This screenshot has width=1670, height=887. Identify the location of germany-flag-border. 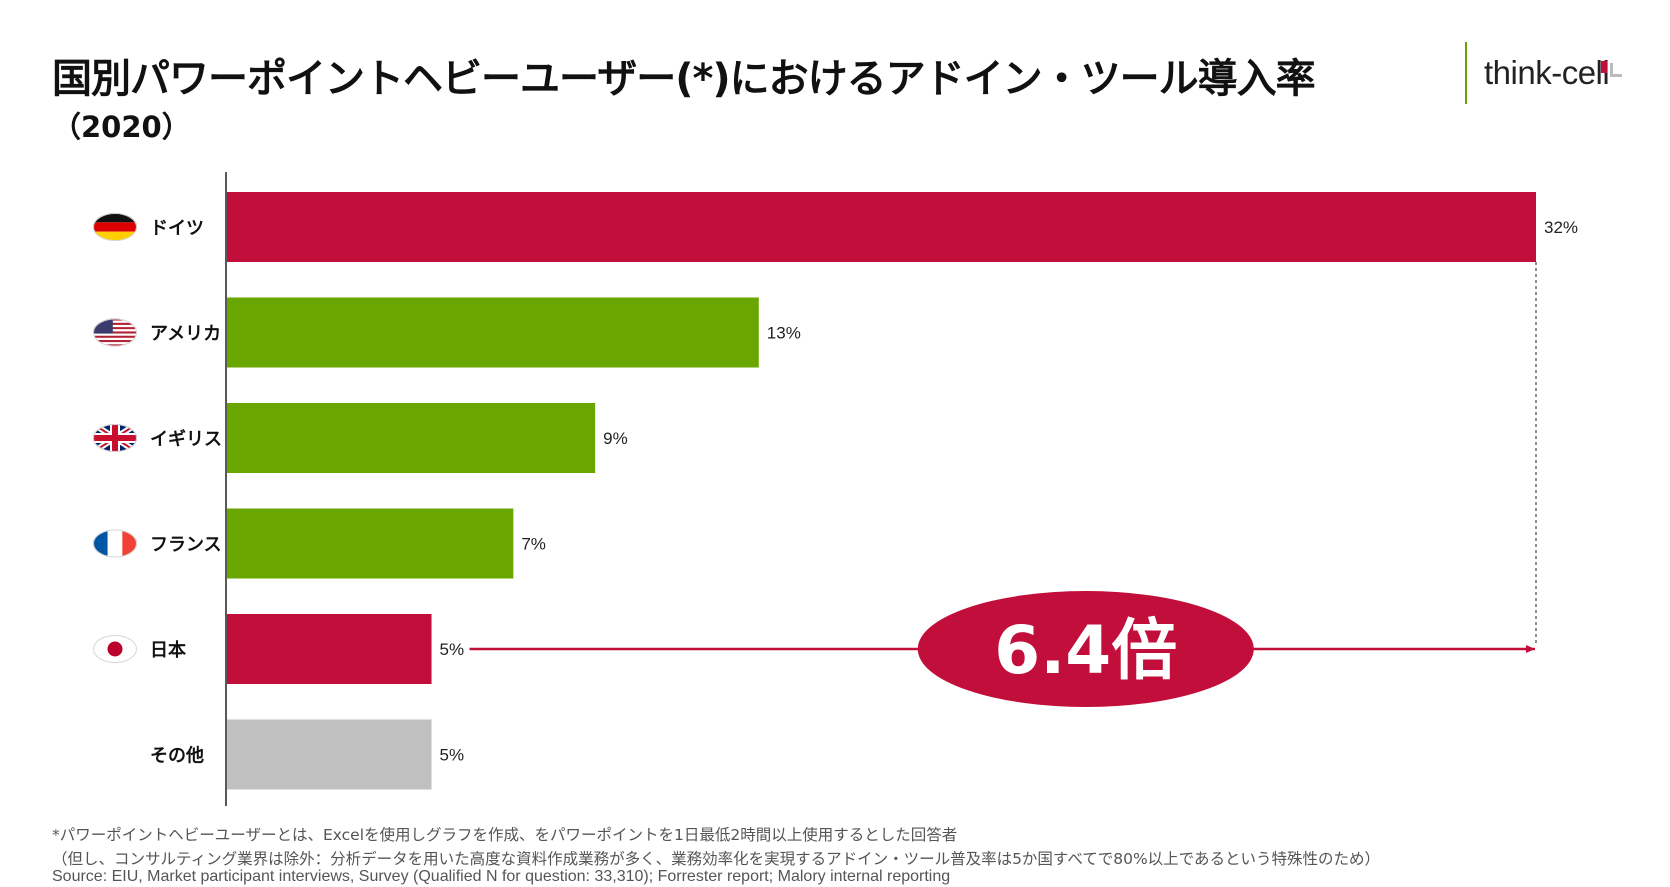
(115, 227).